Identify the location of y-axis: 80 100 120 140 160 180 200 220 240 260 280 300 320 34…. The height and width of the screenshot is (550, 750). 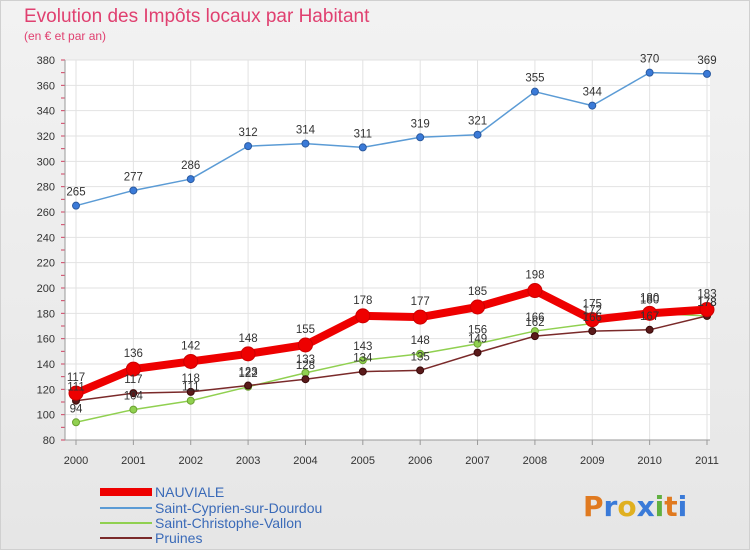
(51, 251).